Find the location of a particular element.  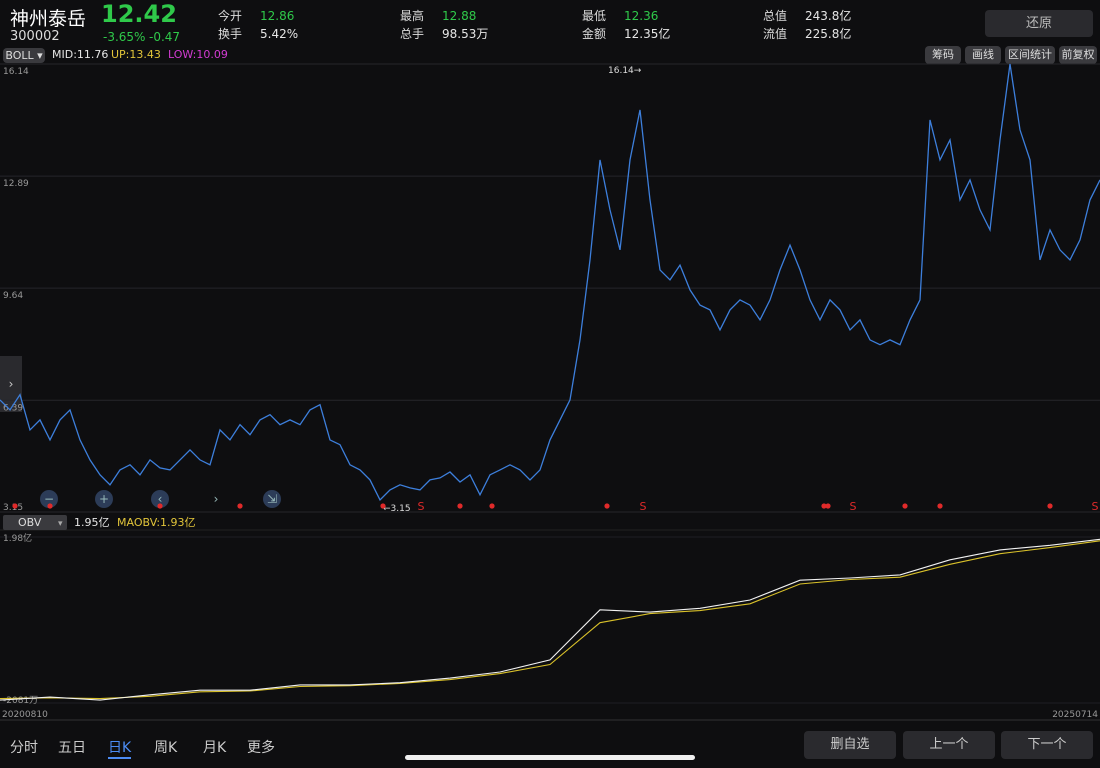

indicator-select: BOLL ▾ is located at coordinates (24, 55).